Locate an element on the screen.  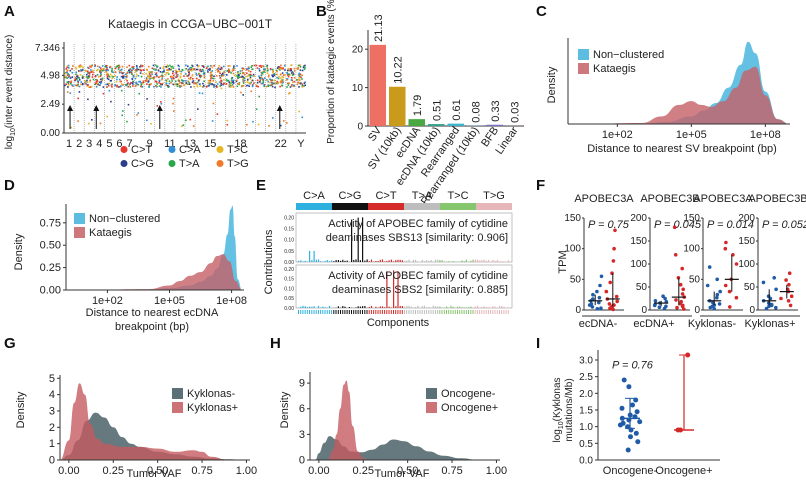
density-kataegis is located at coordinates (164, 272).